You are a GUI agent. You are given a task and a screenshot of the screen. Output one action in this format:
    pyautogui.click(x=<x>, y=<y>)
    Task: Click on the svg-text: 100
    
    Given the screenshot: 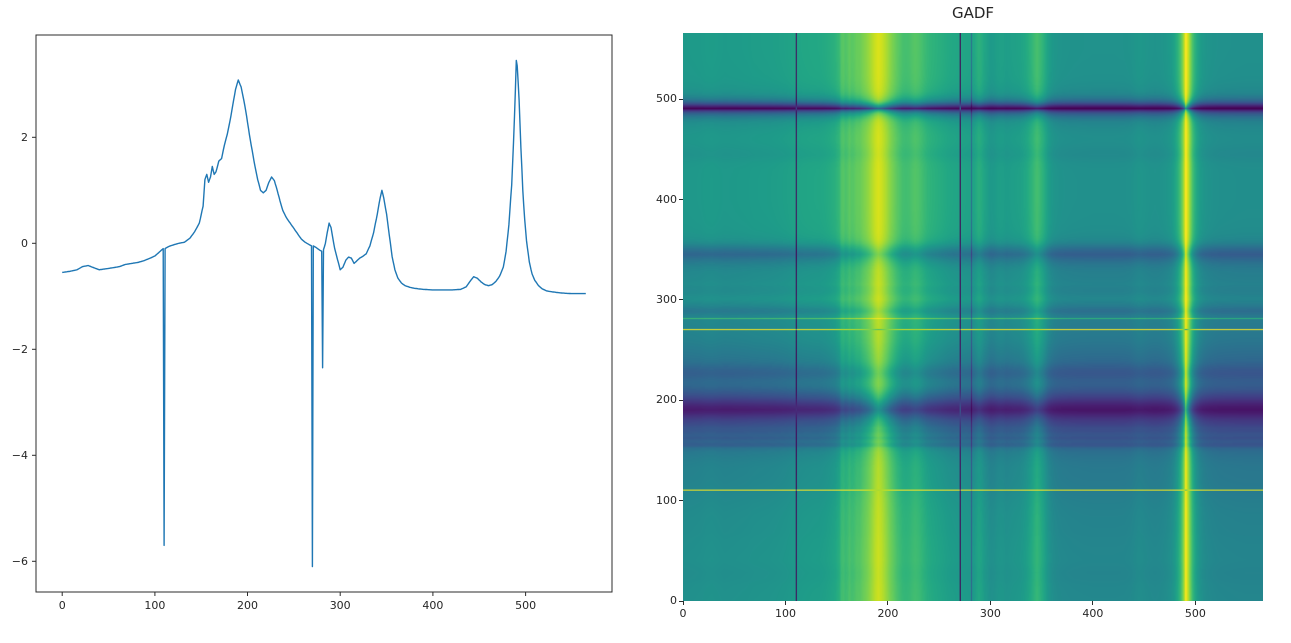 What is the action you would take?
    pyautogui.click(x=154, y=605)
    